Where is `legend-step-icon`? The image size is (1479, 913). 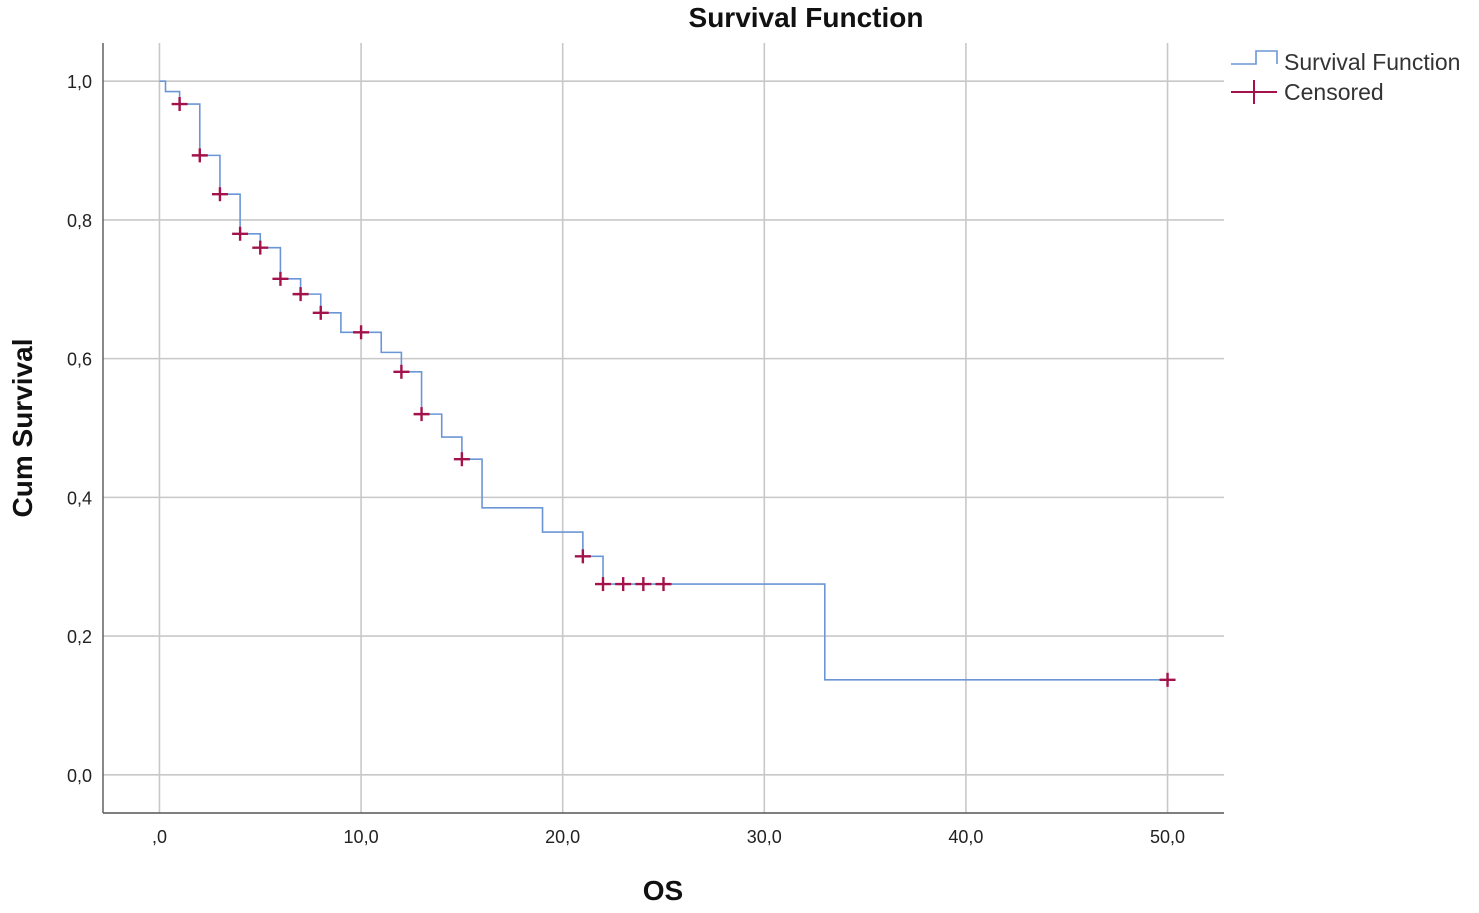 legend-step-icon is located at coordinates (1254, 57).